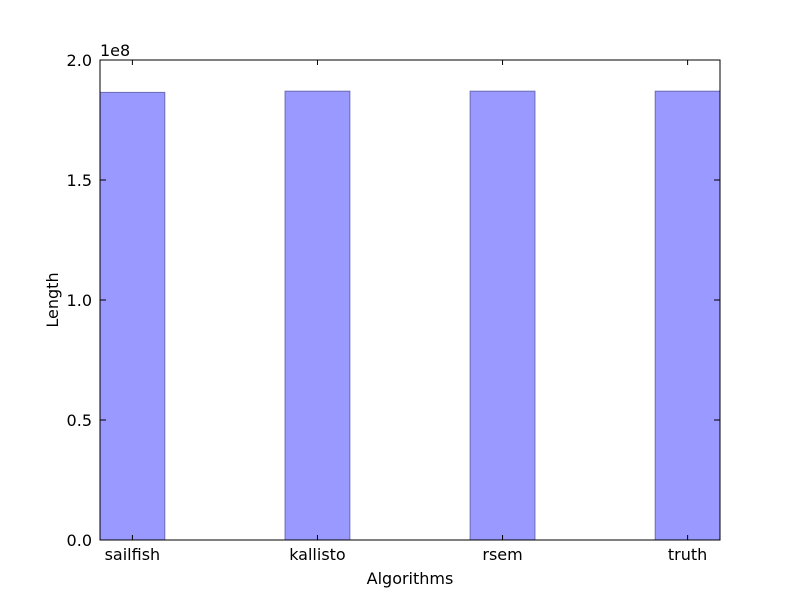  I want to click on y-tick-label: 0.5, so click(79, 420).